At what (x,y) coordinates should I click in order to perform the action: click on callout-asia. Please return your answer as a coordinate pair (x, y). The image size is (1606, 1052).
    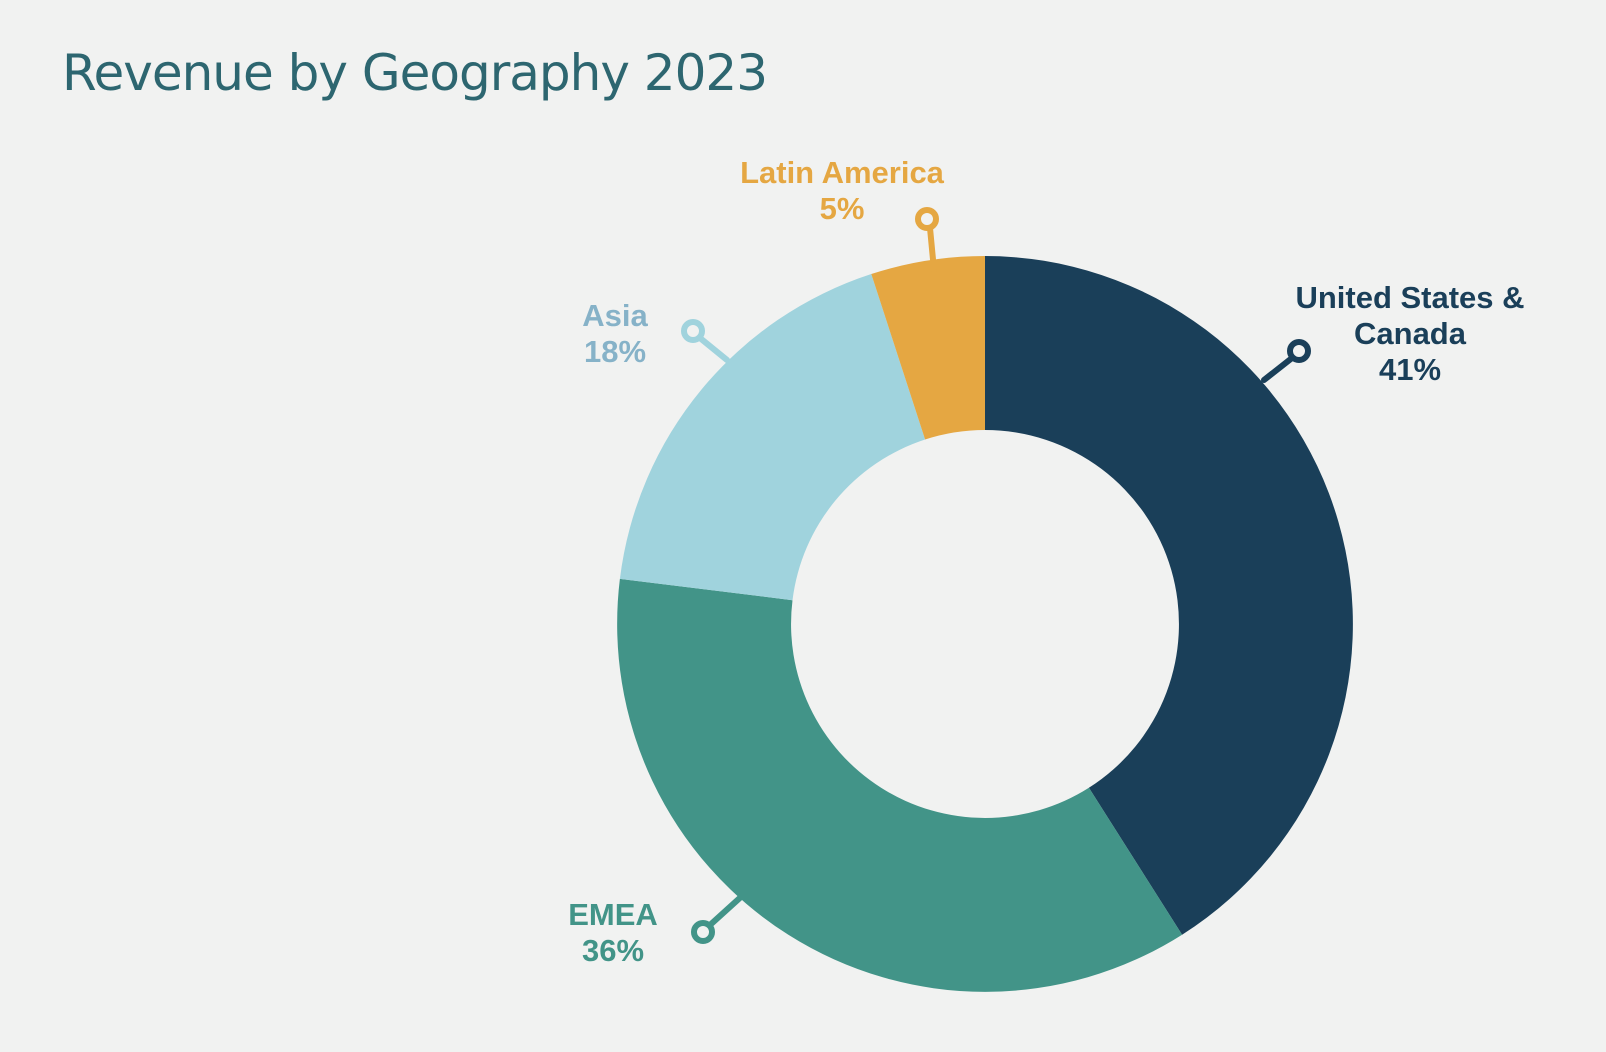
    Looking at the image, I should click on (705, 341).